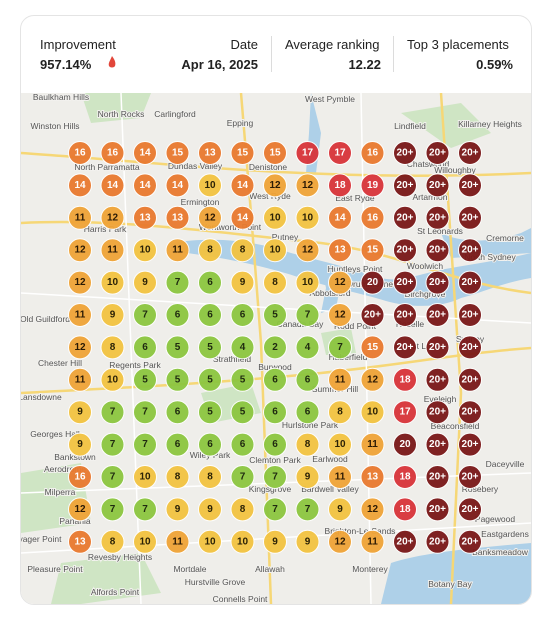 This screenshot has height=620, width=544. Describe the element at coordinates (494, 64) in the screenshot. I see `top3-value: 0.59%` at that location.